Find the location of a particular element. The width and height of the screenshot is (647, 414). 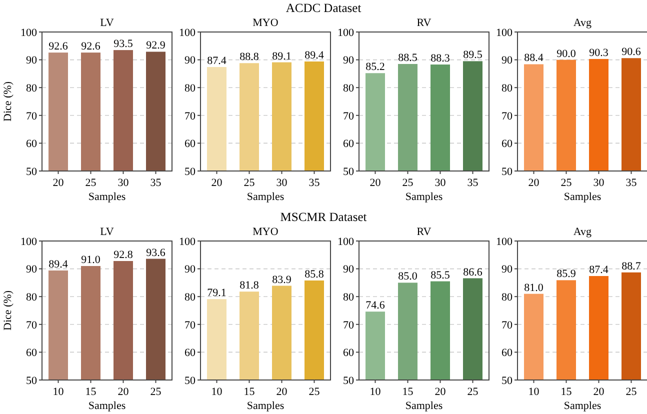

data-label: 92.9 is located at coordinates (156, 46).